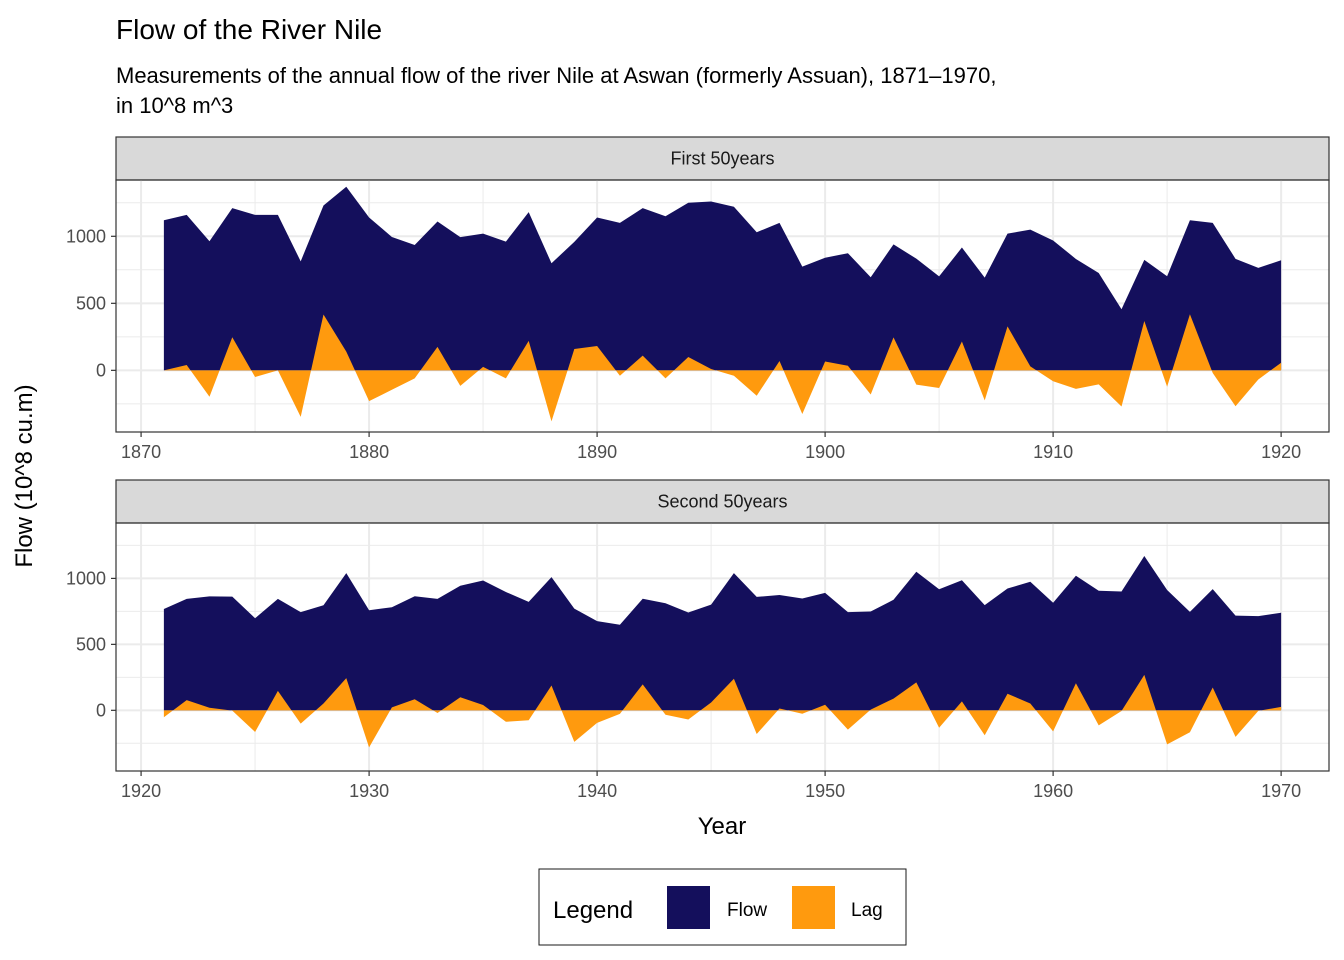 Image resolution: width=1344 pixels, height=960 pixels. What do you see at coordinates (722, 633) in the screenshot?
I see `area-flow` at bounding box center [722, 633].